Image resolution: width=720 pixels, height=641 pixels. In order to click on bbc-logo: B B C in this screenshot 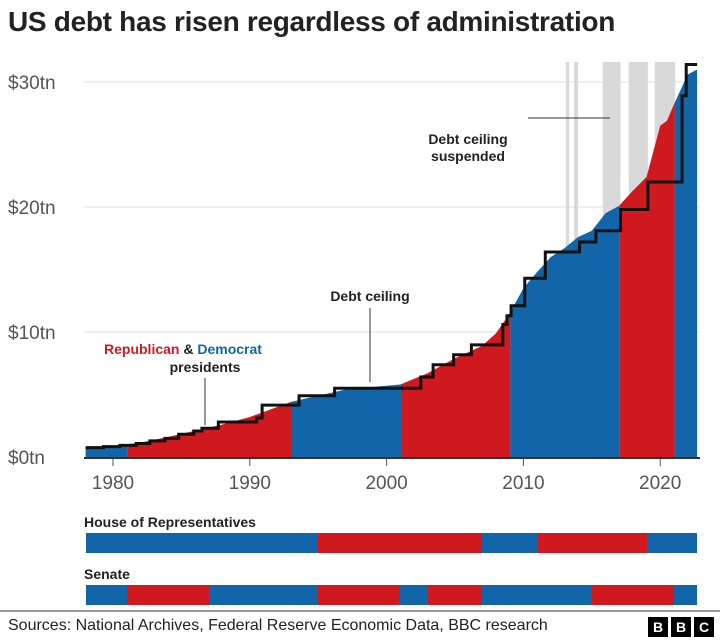, I will do `click(681, 627)`.